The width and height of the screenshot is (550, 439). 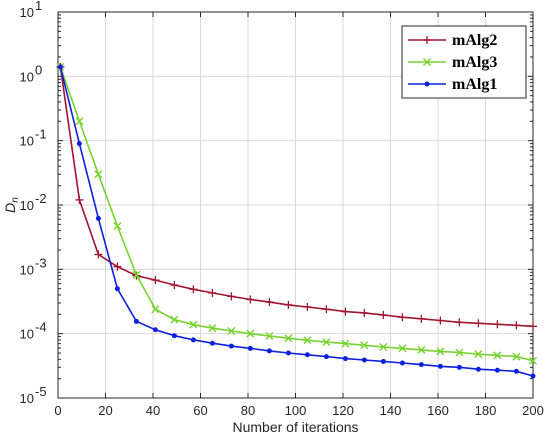 What do you see at coordinates (11, 205) in the screenshot?
I see `y-axis-label: Dn` at bounding box center [11, 205].